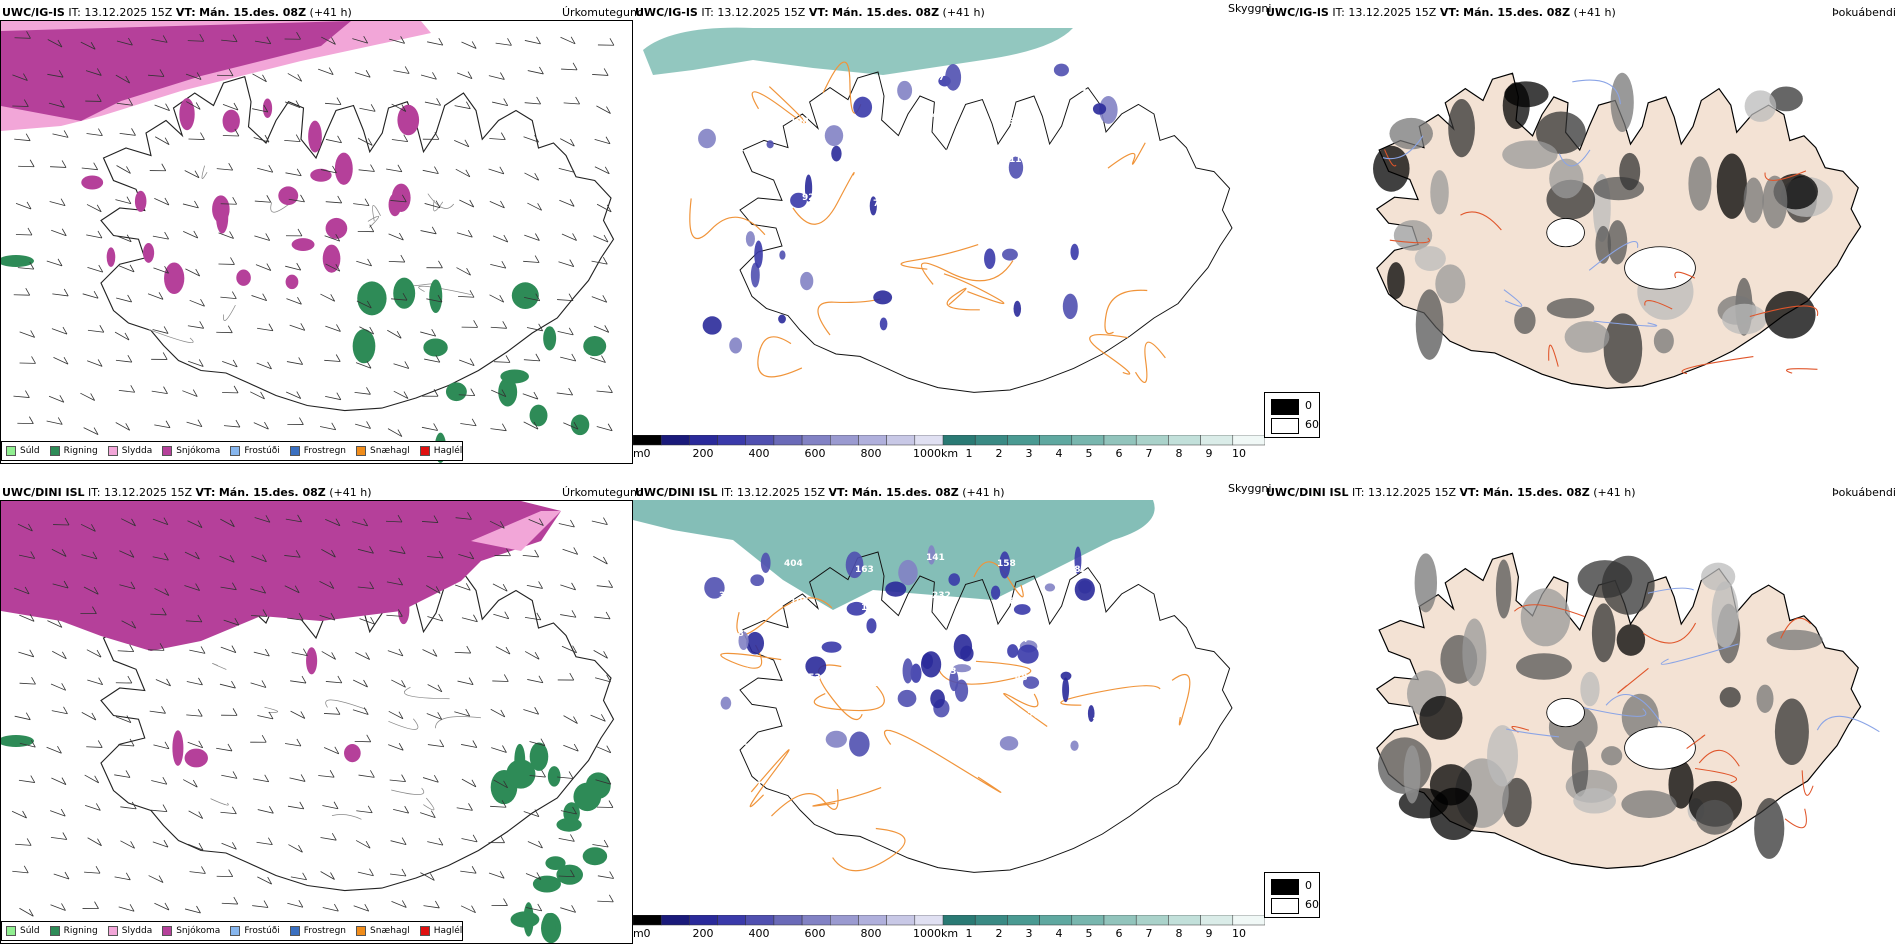 The image size is (1900, 950). I want to click on cloud-base-value: 158, so click(1006, 564).